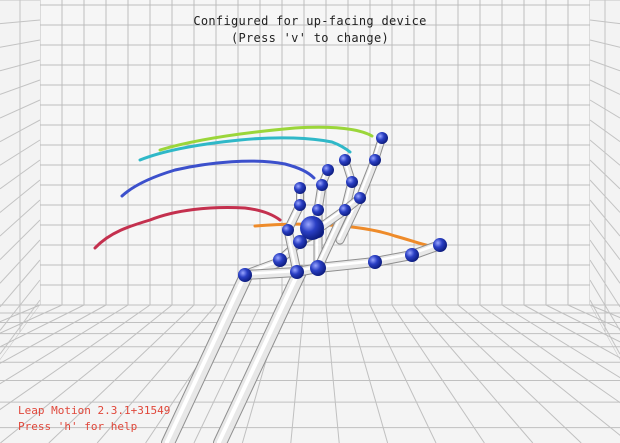 This screenshot has height=443, width=620. What do you see at coordinates (94, 410) in the screenshot?
I see `version-text: Leap Motion 2.3.1+31549` at bounding box center [94, 410].